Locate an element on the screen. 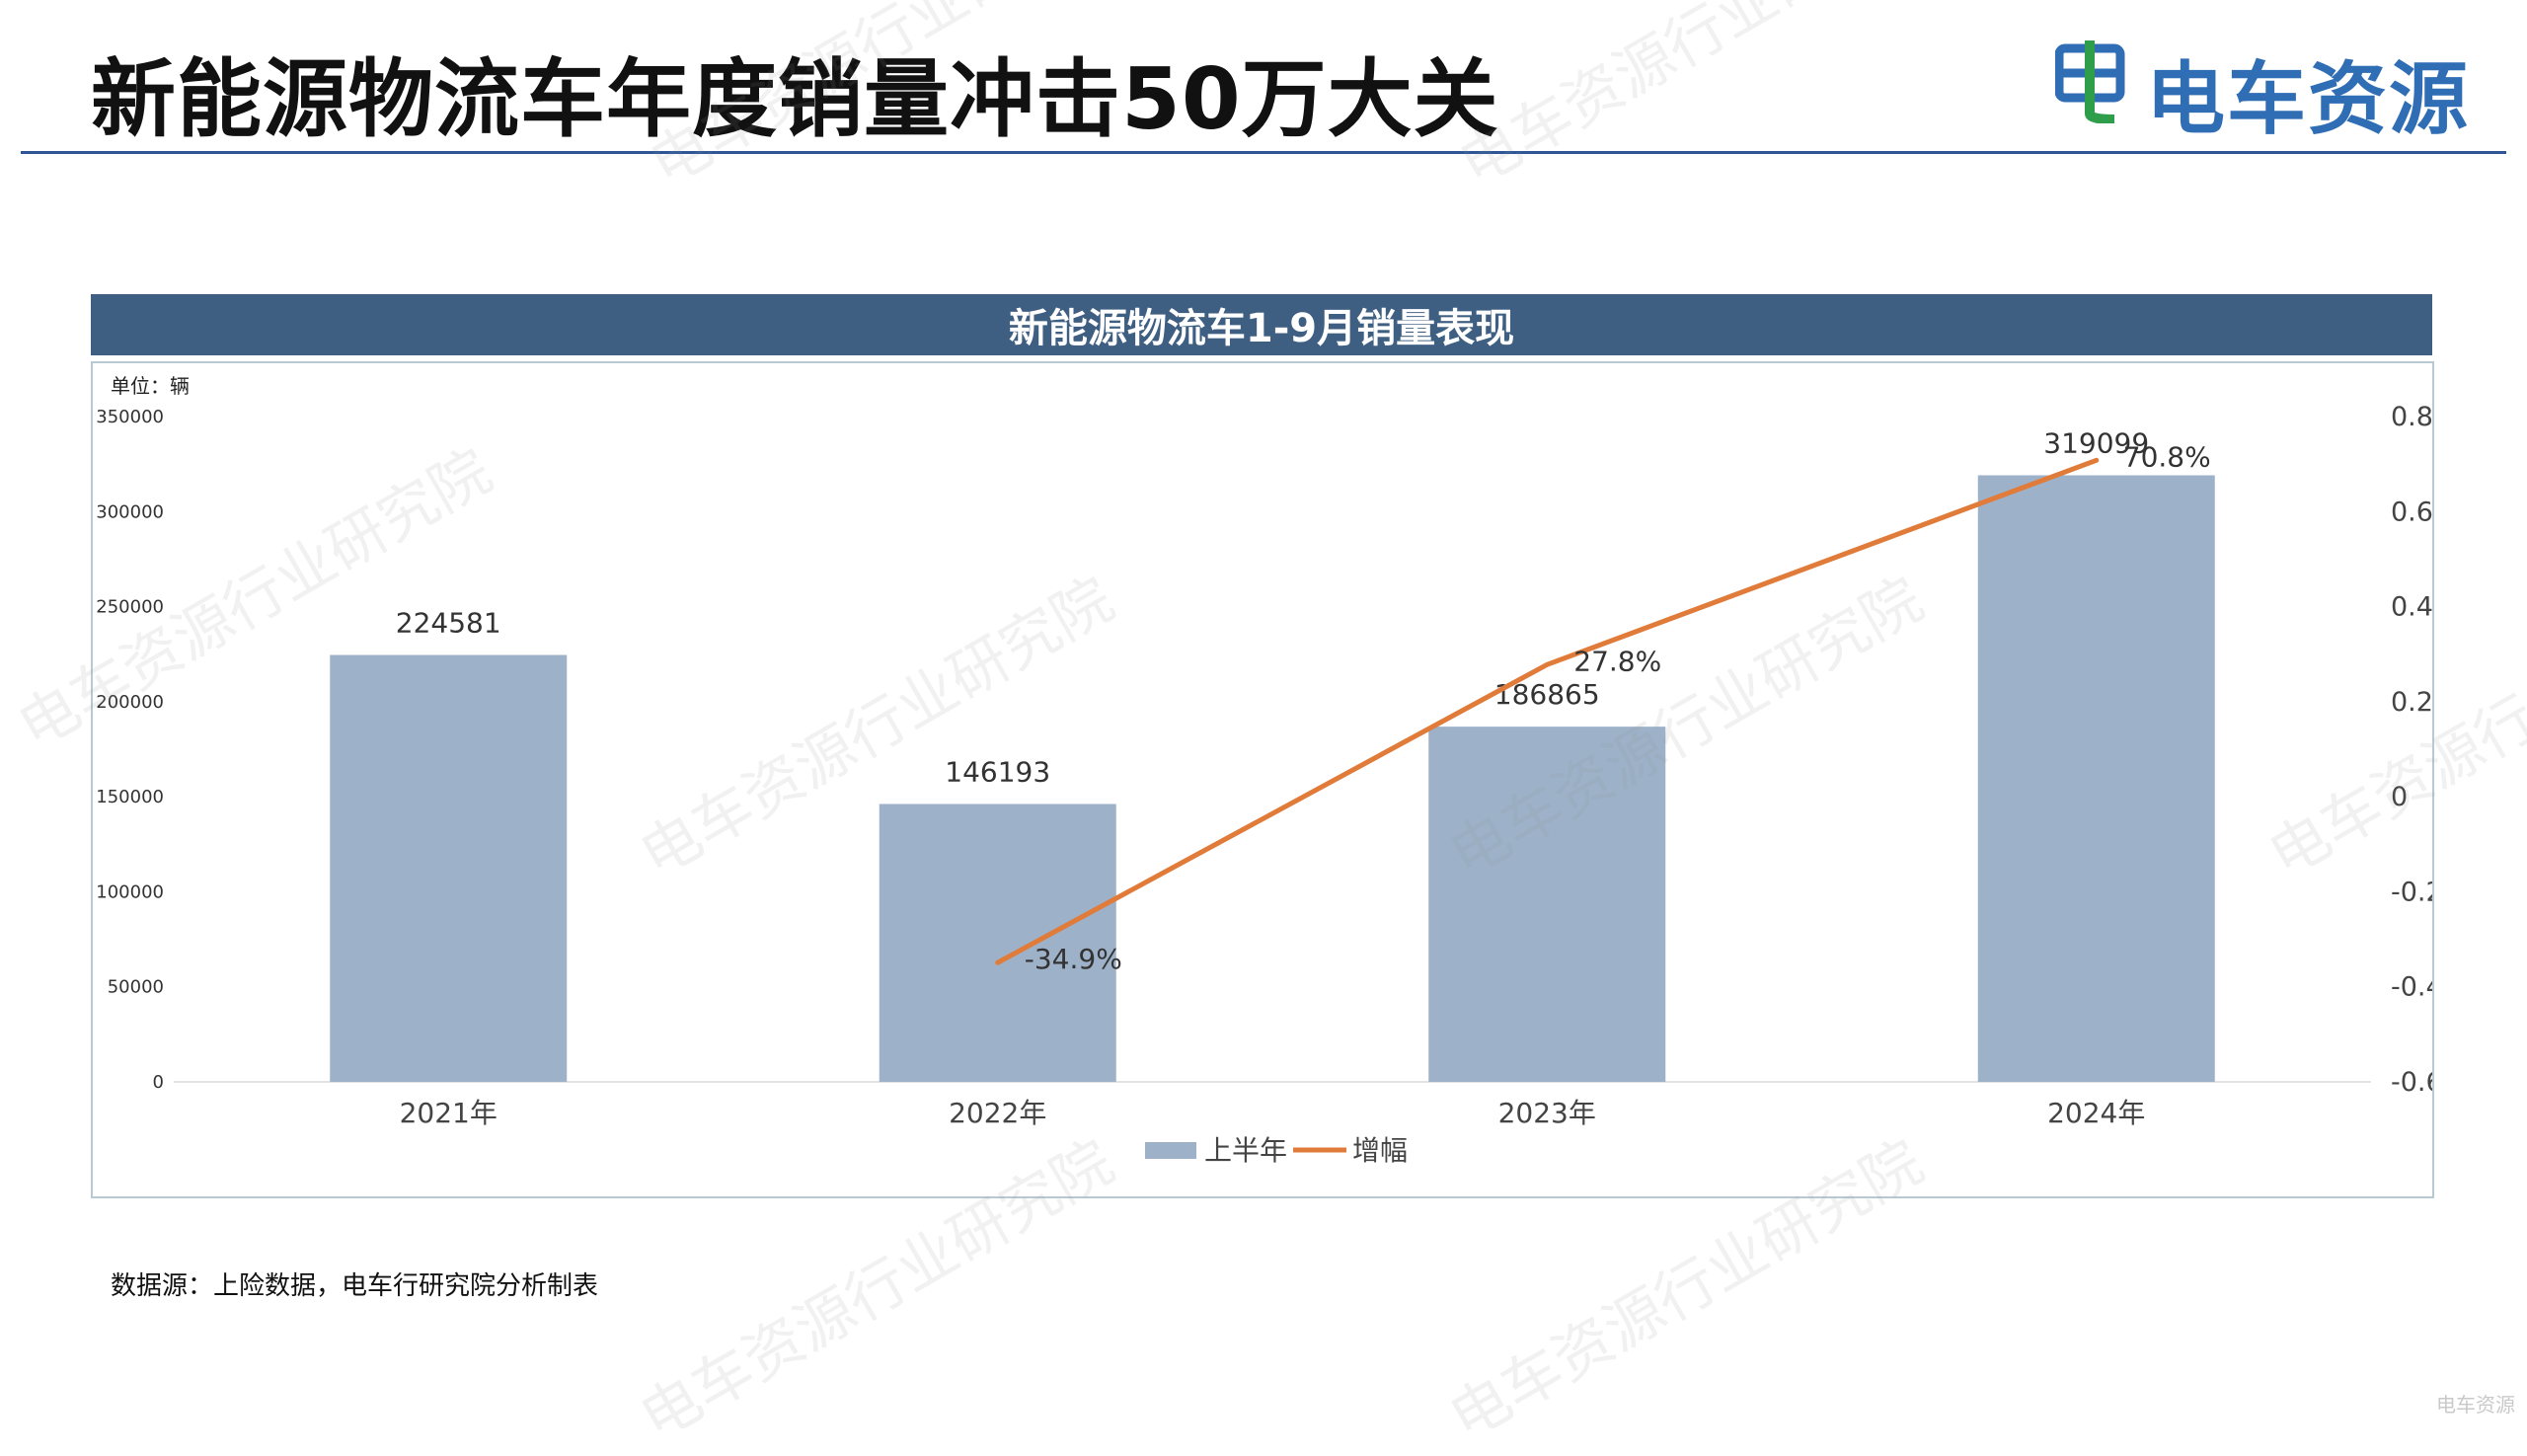  bar-data-label: 319099 is located at coordinates (2096, 443).